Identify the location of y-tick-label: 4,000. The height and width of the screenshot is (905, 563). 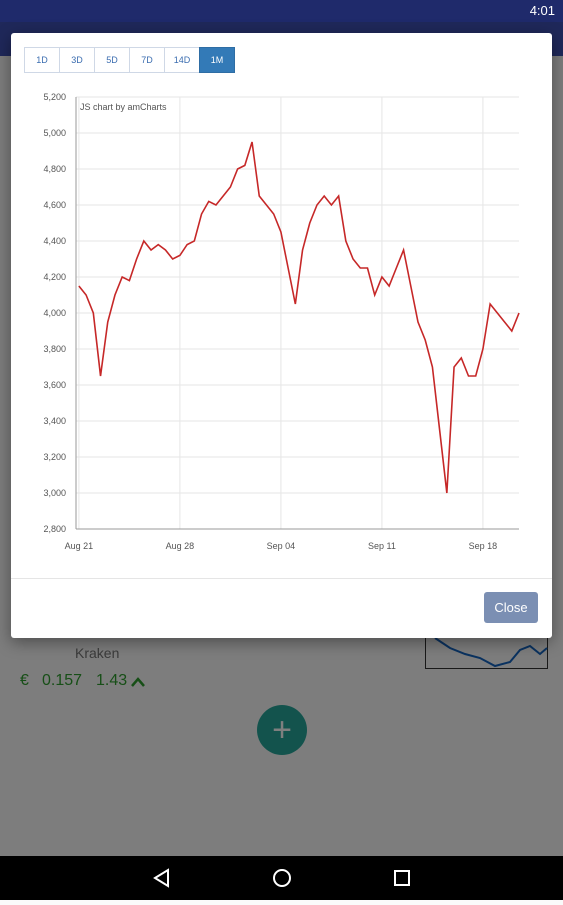
(54, 313).